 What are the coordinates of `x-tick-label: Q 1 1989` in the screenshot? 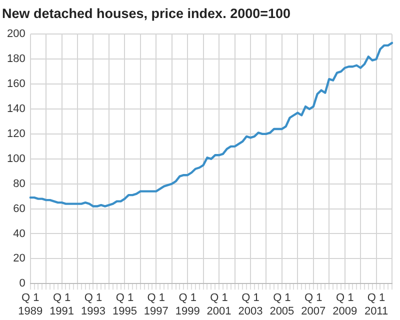 It's located at (30, 305).